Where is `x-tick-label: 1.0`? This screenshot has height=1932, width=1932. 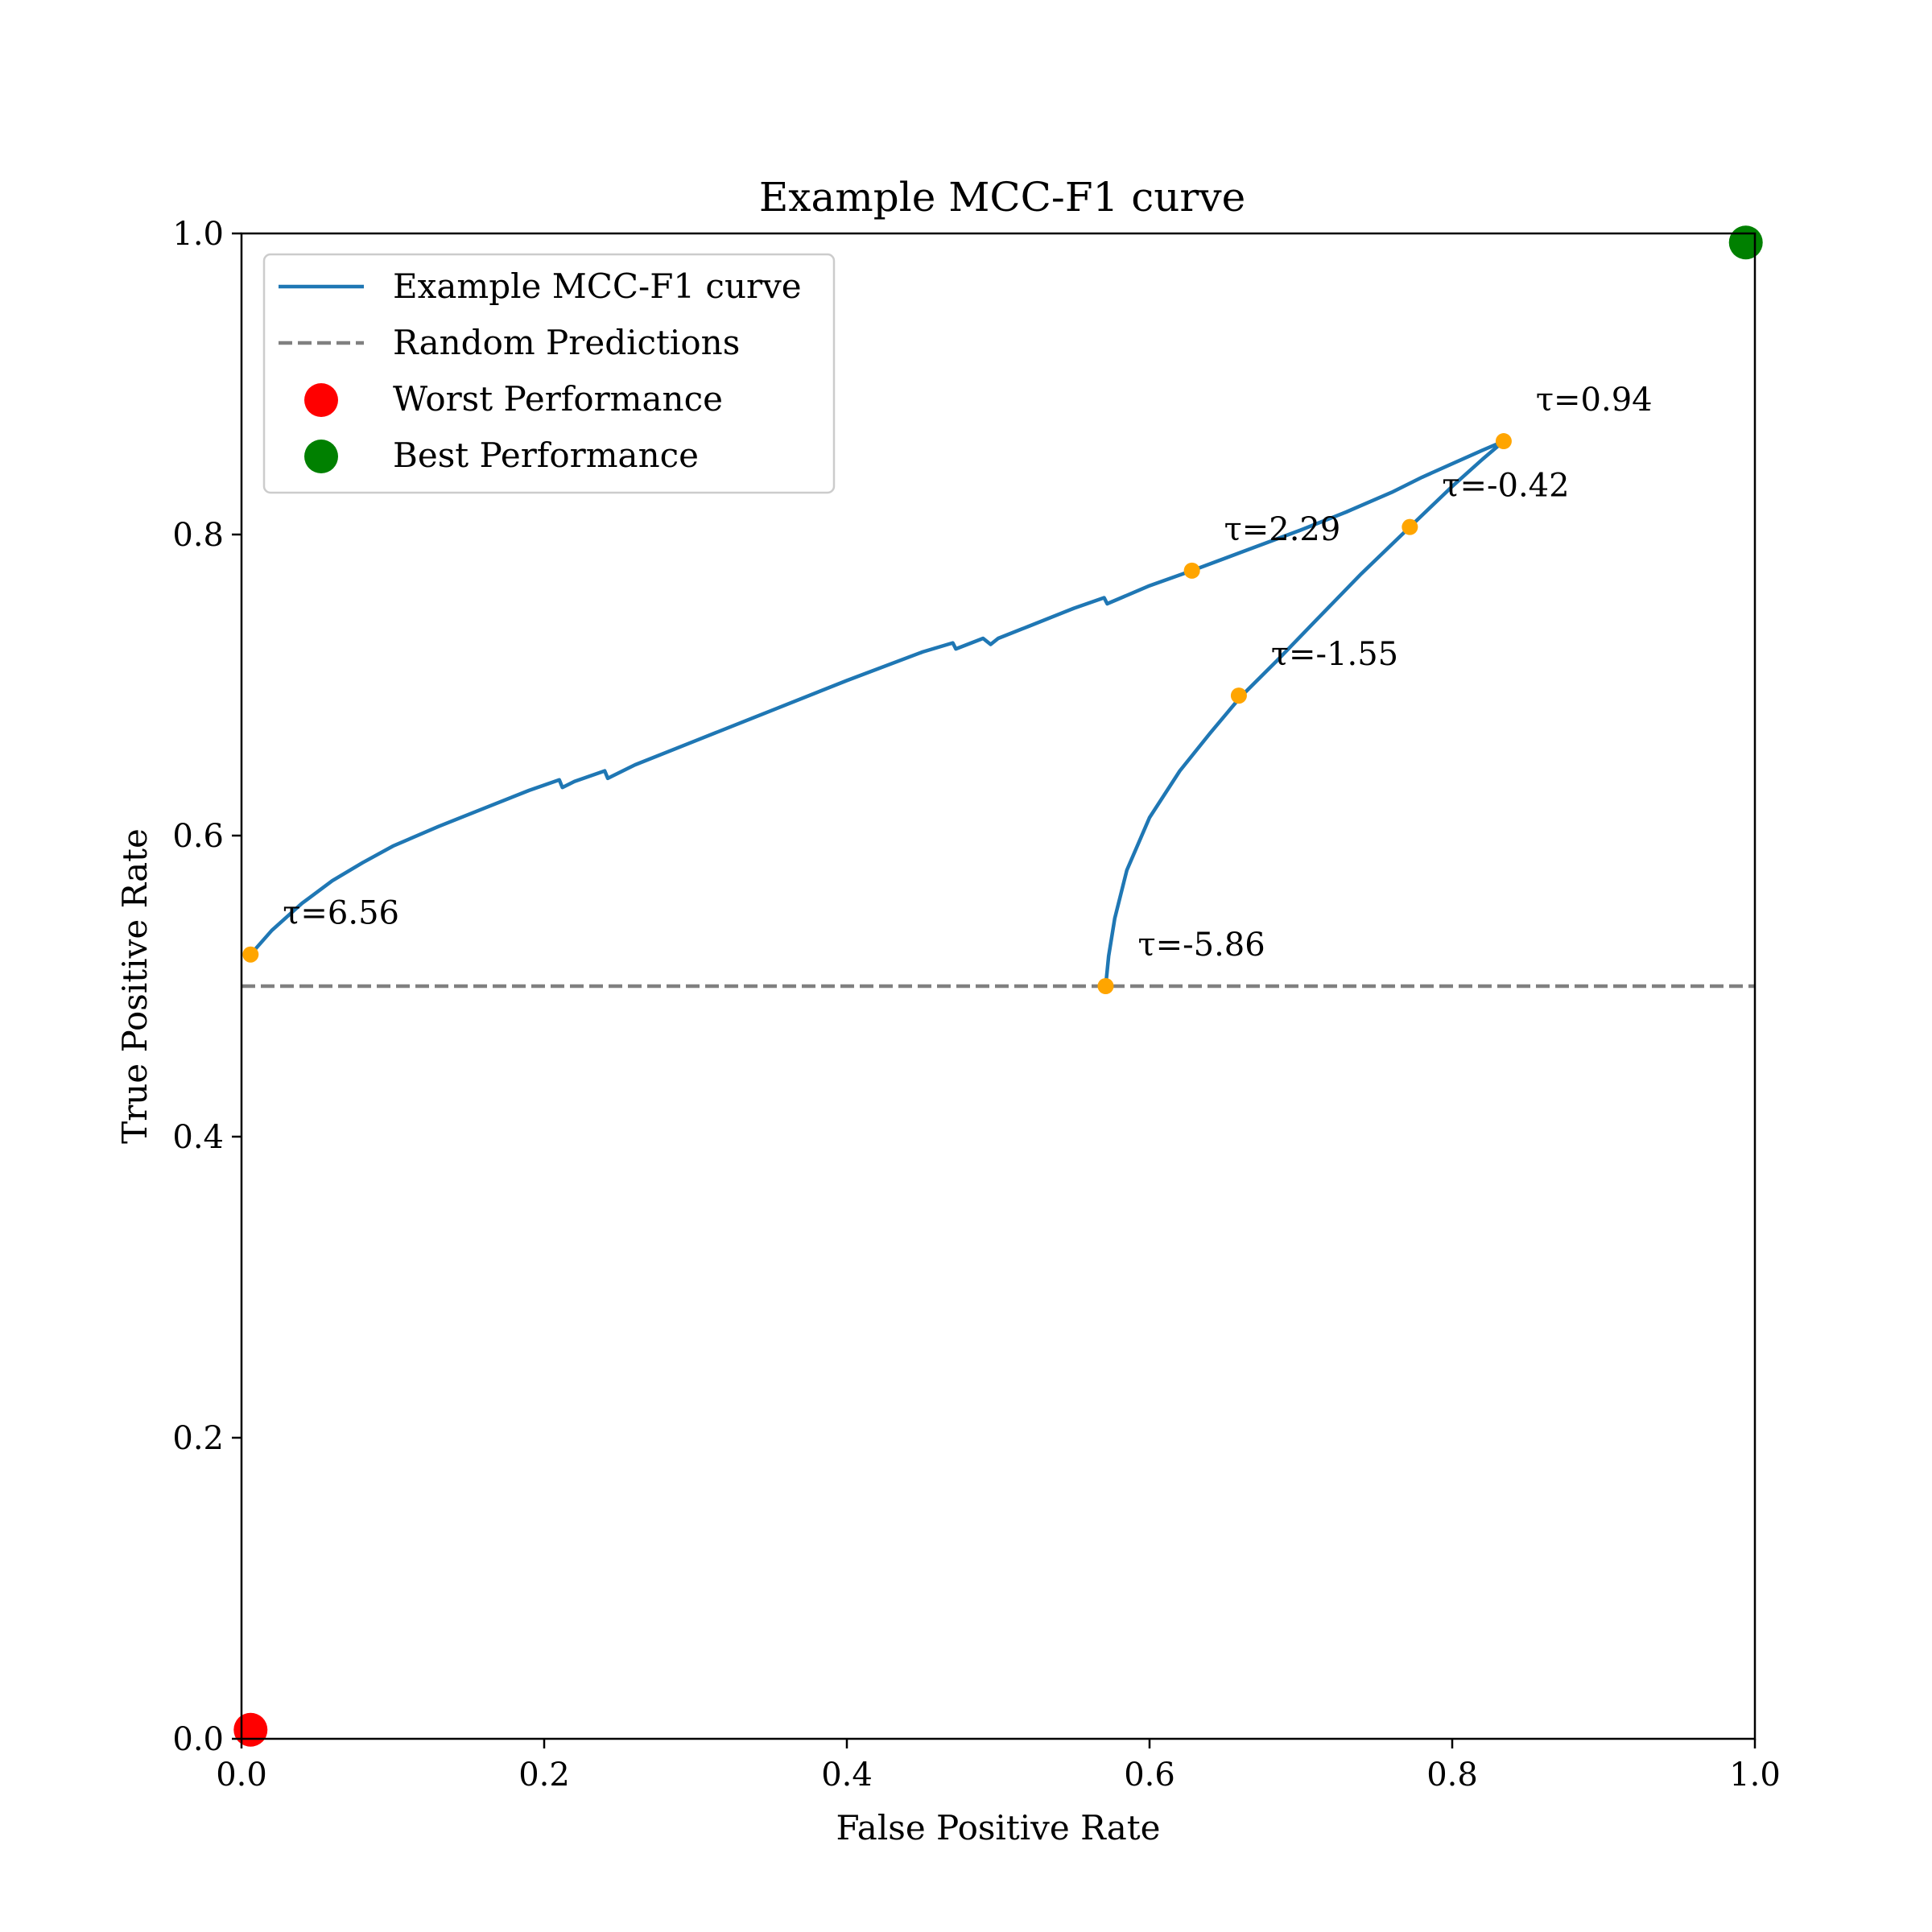 x-tick-label: 1.0 is located at coordinates (1755, 1775).